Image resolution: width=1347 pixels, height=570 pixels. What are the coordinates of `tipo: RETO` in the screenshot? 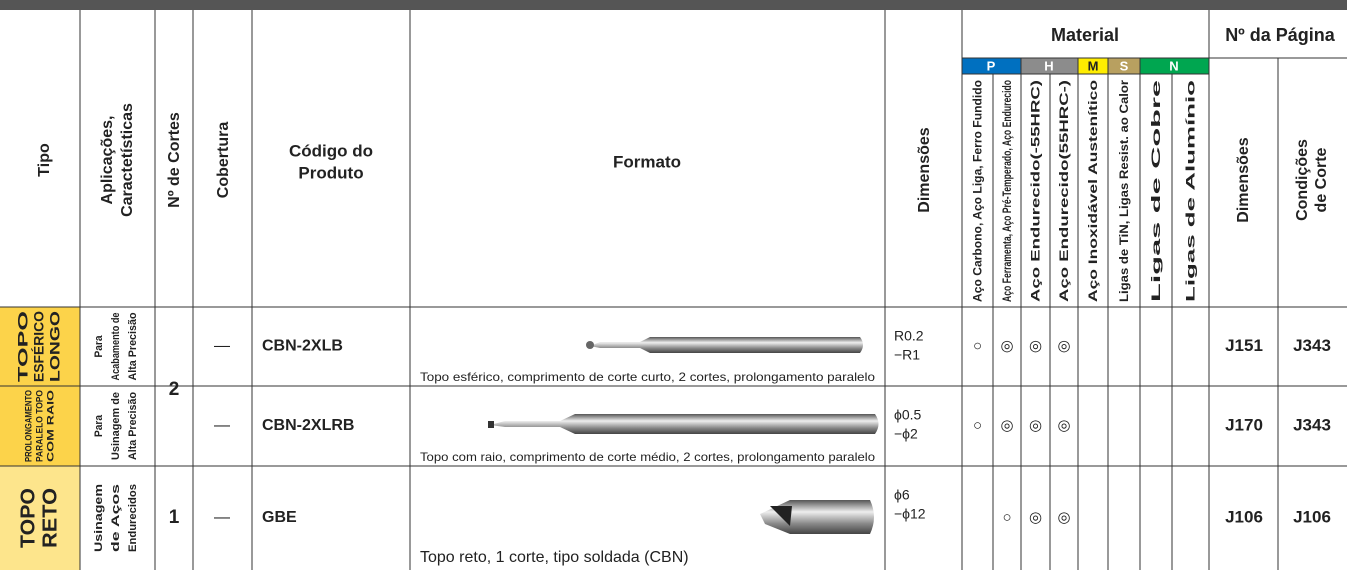 It's located at (50, 518).